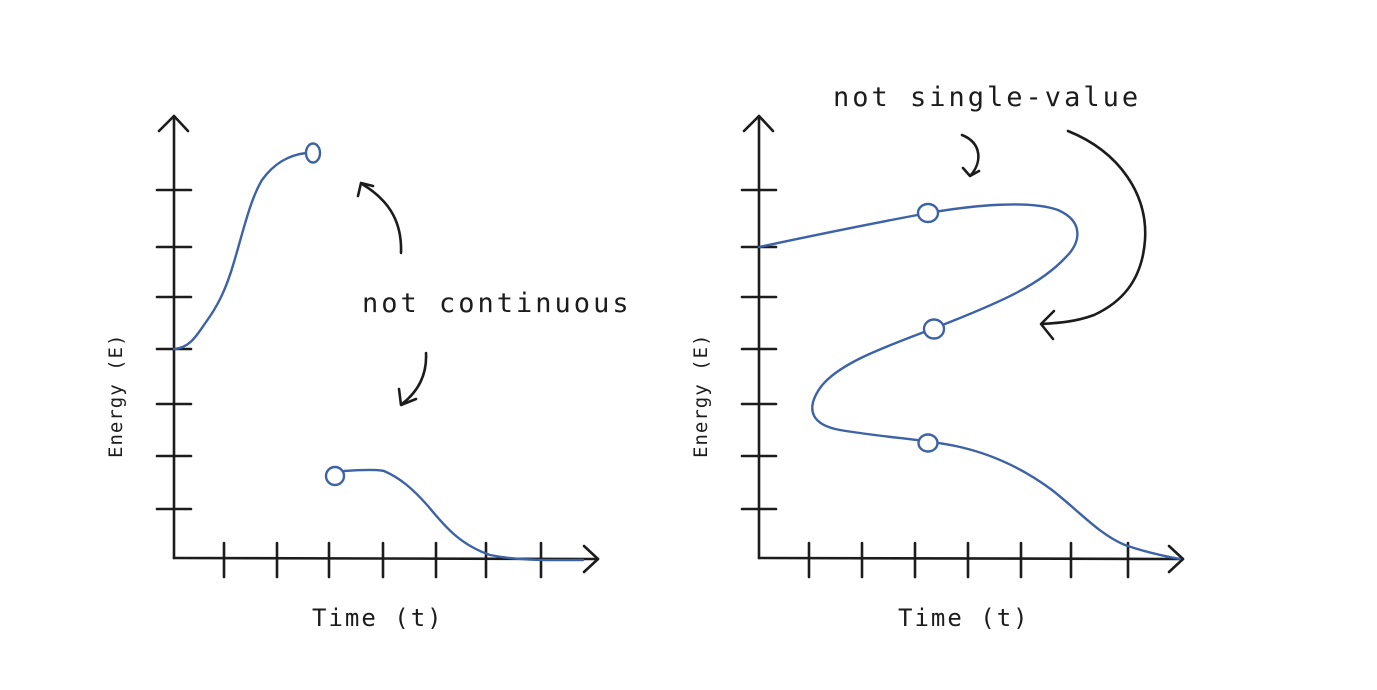 The image size is (1377, 690). What do you see at coordinates (970, 155) in the screenshot?
I see `right-arrow-small` at bounding box center [970, 155].